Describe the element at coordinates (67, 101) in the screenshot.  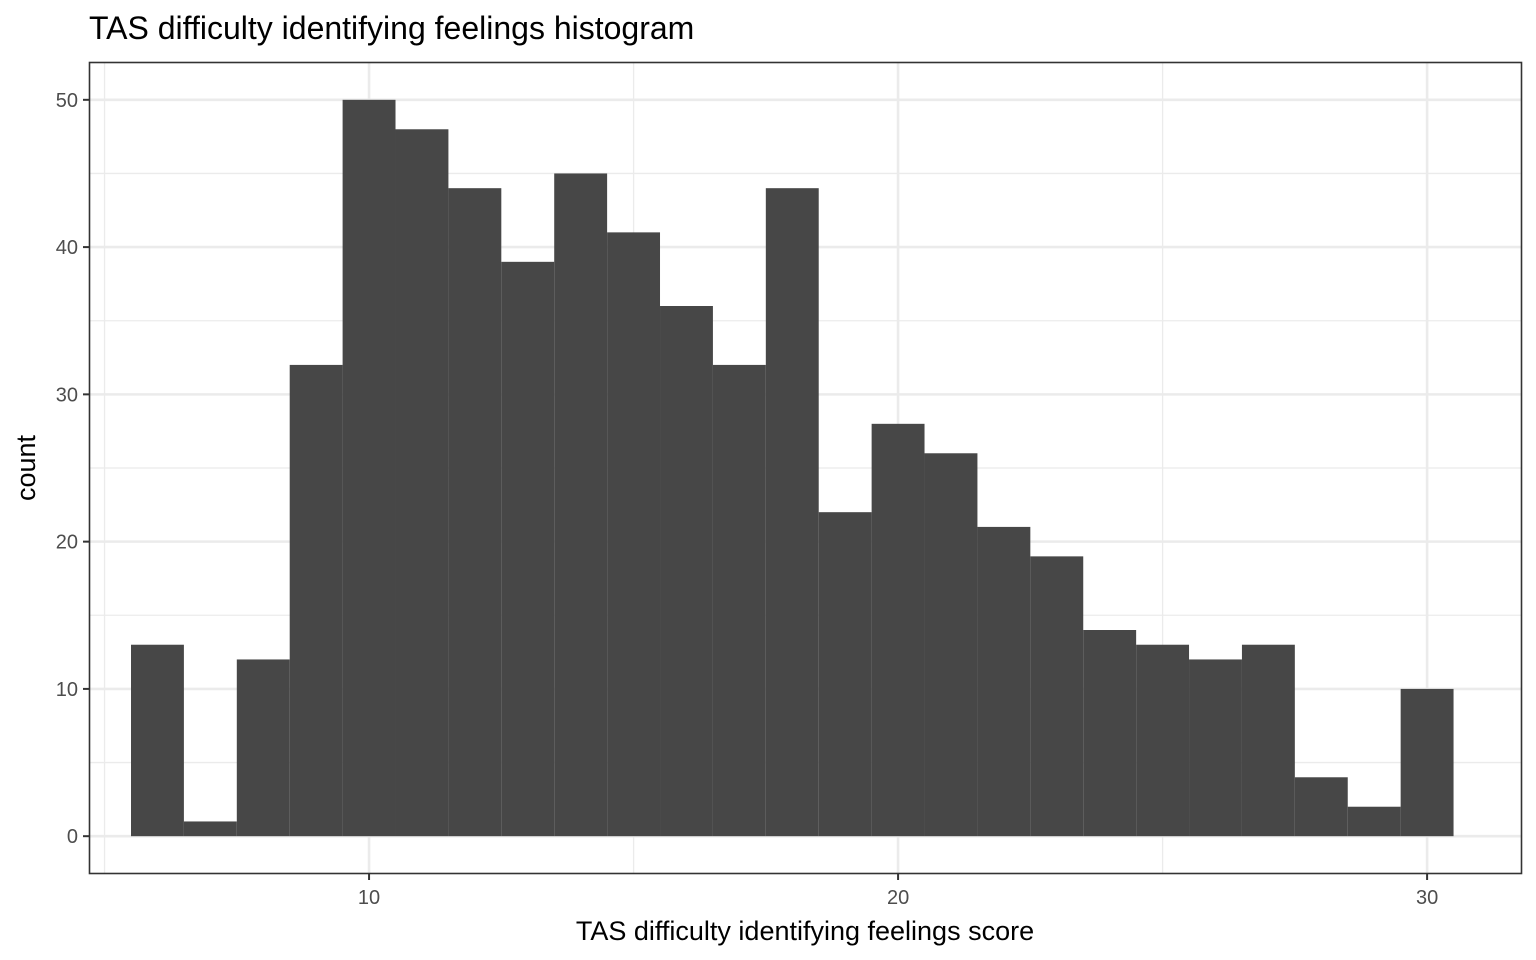
I see `y-tick-label: 50` at that location.